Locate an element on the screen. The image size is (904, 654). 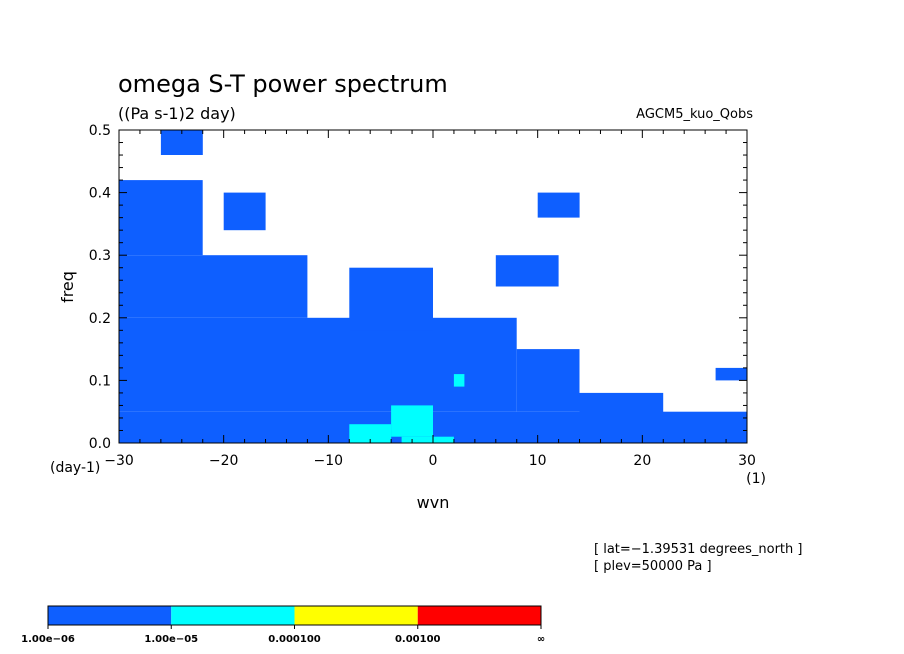
x-tick-label: −30 is located at coordinates (119, 461).